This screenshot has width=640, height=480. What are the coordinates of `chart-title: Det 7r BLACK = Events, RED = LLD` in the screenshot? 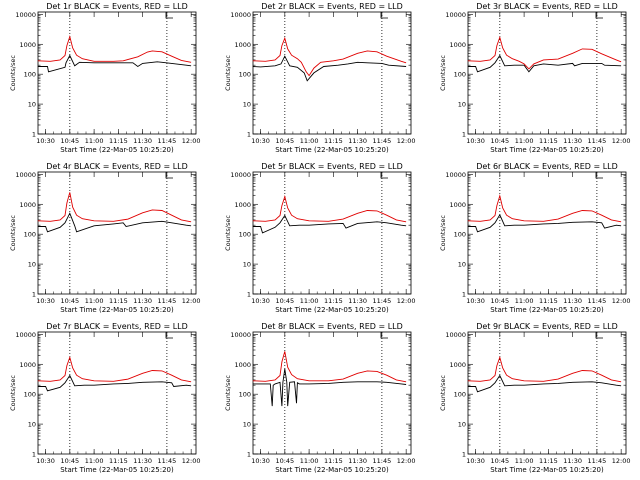 It's located at (117, 326).